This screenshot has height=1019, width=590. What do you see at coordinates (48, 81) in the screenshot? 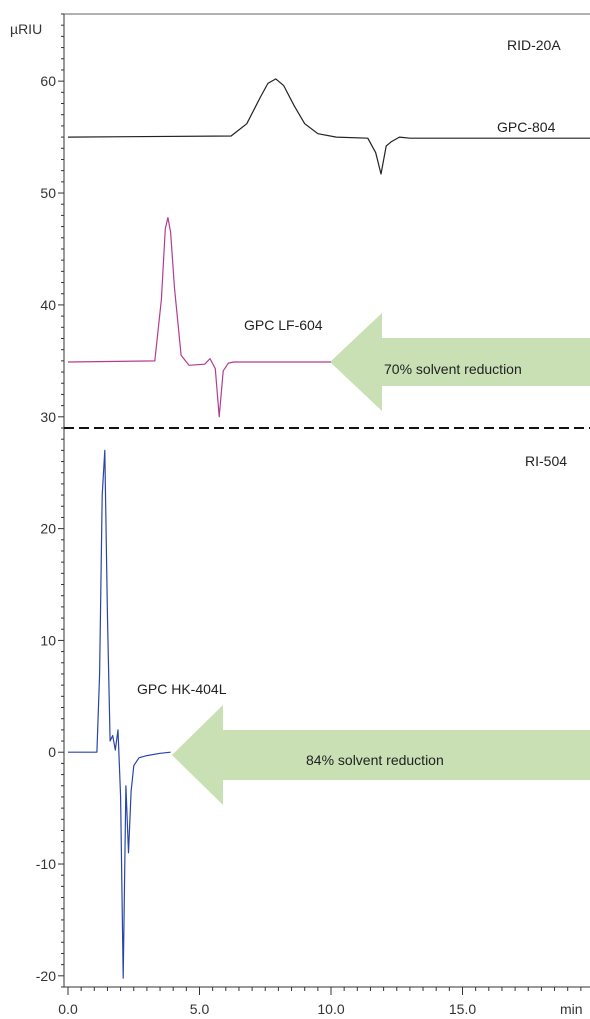
I see `y-tick-label-top-3: 60` at bounding box center [48, 81].